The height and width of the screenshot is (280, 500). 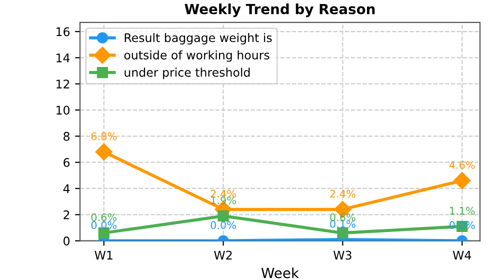 What do you see at coordinates (67, 241) in the screenshot?
I see `y-tick-label: 0` at bounding box center [67, 241].